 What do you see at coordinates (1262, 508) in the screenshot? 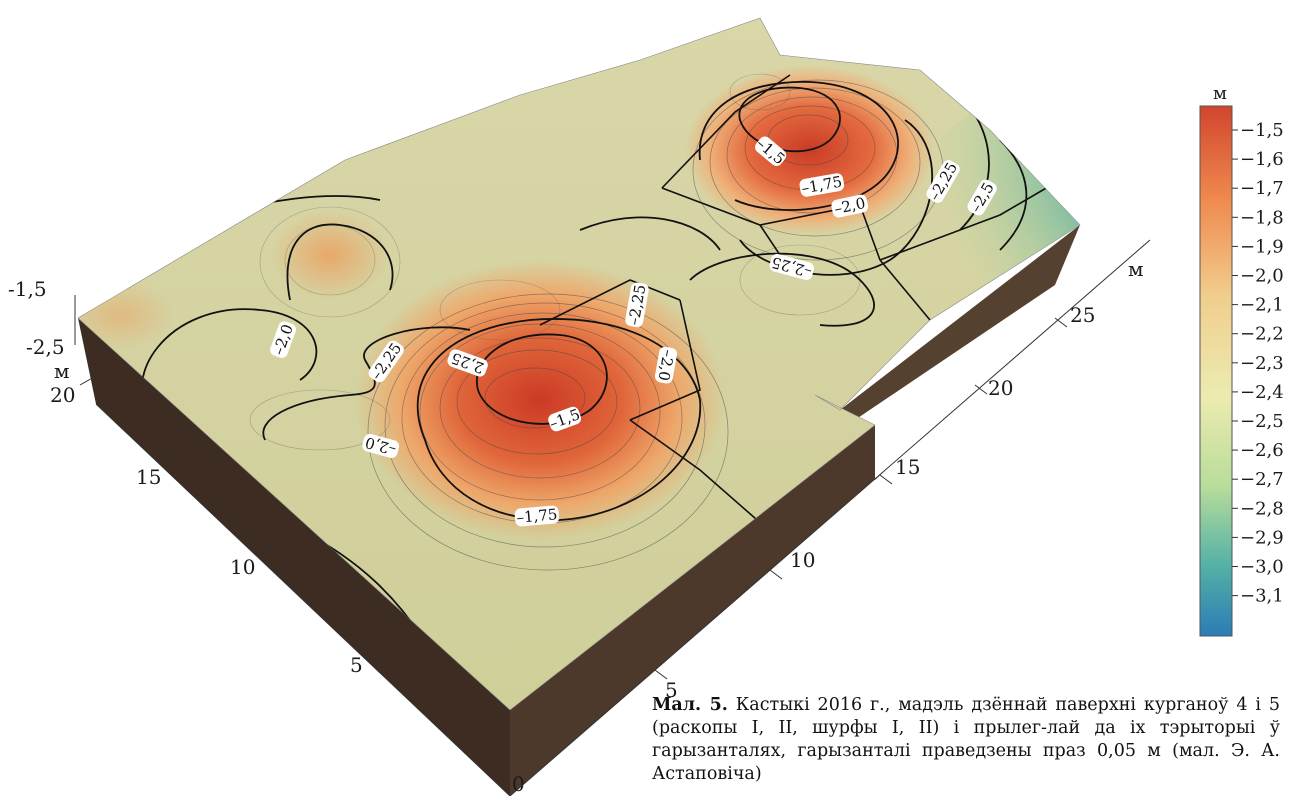
I see `colorbar-tick-label: −2,8` at bounding box center [1262, 508].